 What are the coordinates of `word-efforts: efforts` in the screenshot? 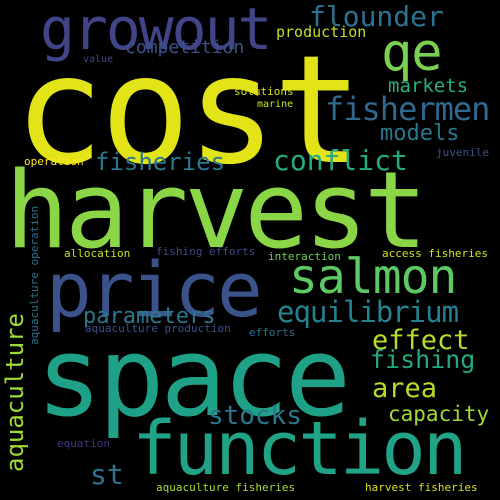 It's located at (272, 332).